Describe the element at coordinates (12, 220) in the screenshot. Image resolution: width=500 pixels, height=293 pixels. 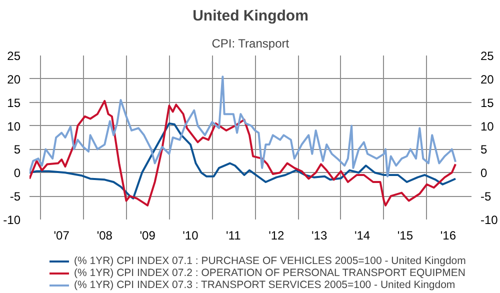
I see `y-tick-label: -10` at that location.